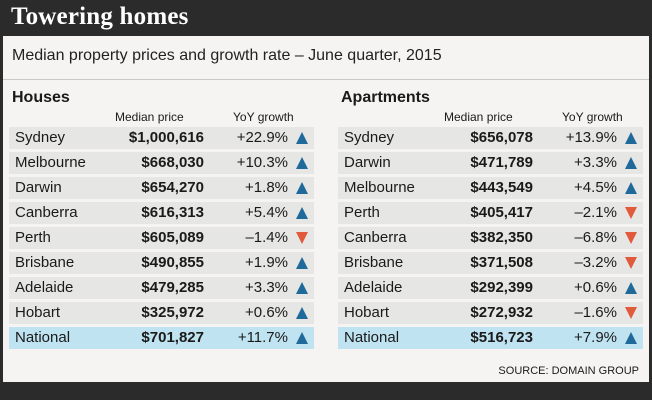 This screenshot has width=652, height=400. I want to click on apartments-yoy-growth-header: YoY growth, so click(592, 117).